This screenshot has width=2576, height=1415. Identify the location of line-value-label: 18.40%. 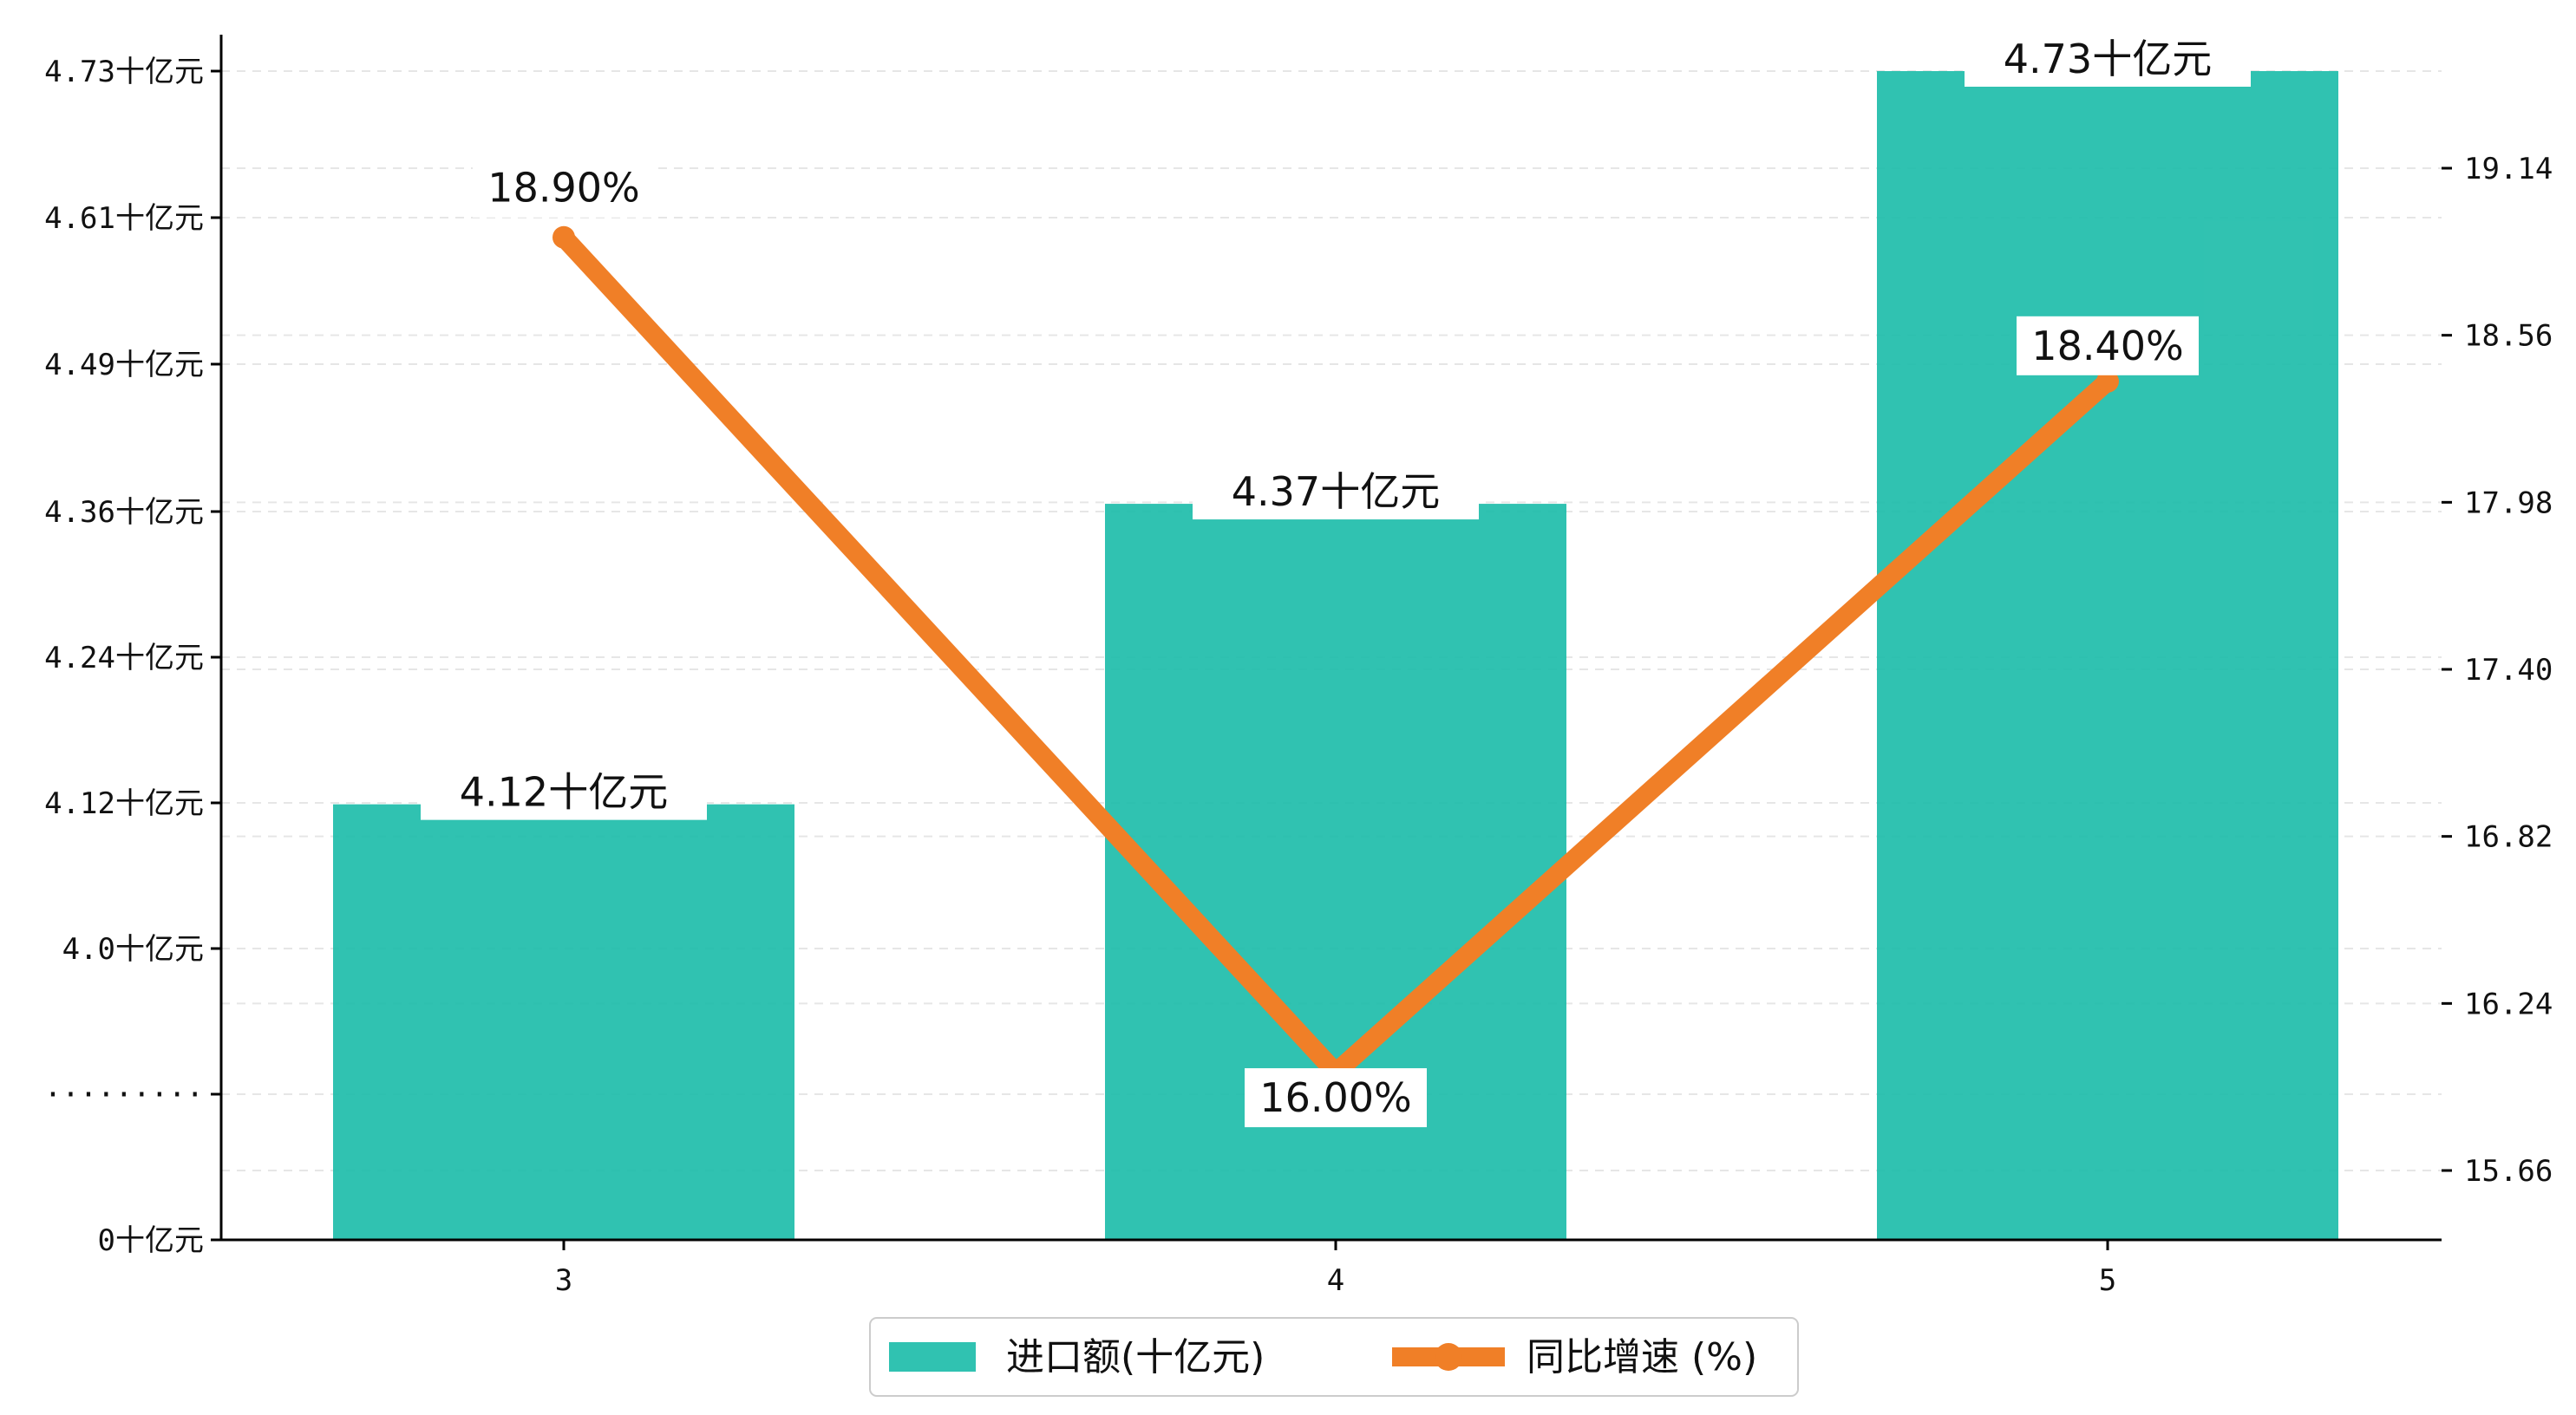
(2107, 346).